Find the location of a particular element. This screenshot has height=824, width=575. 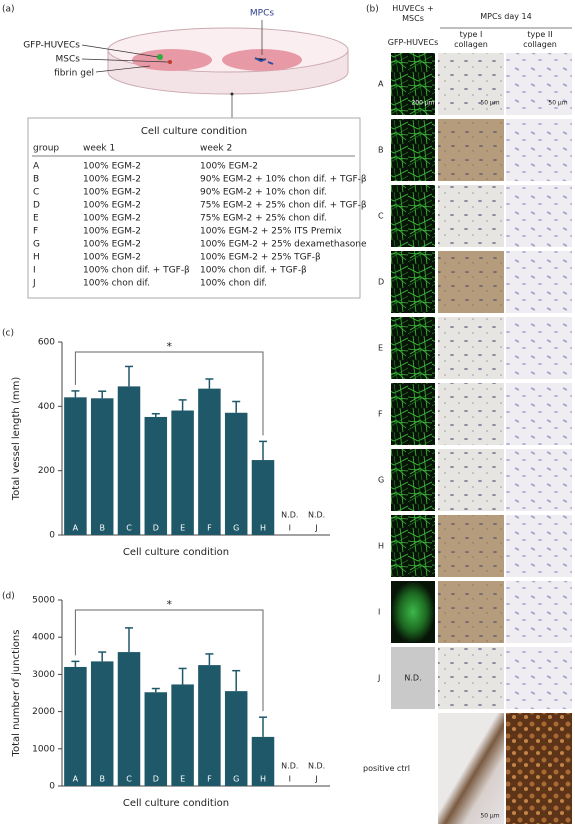

column-header: type I collagen is located at coordinates (471, 39).